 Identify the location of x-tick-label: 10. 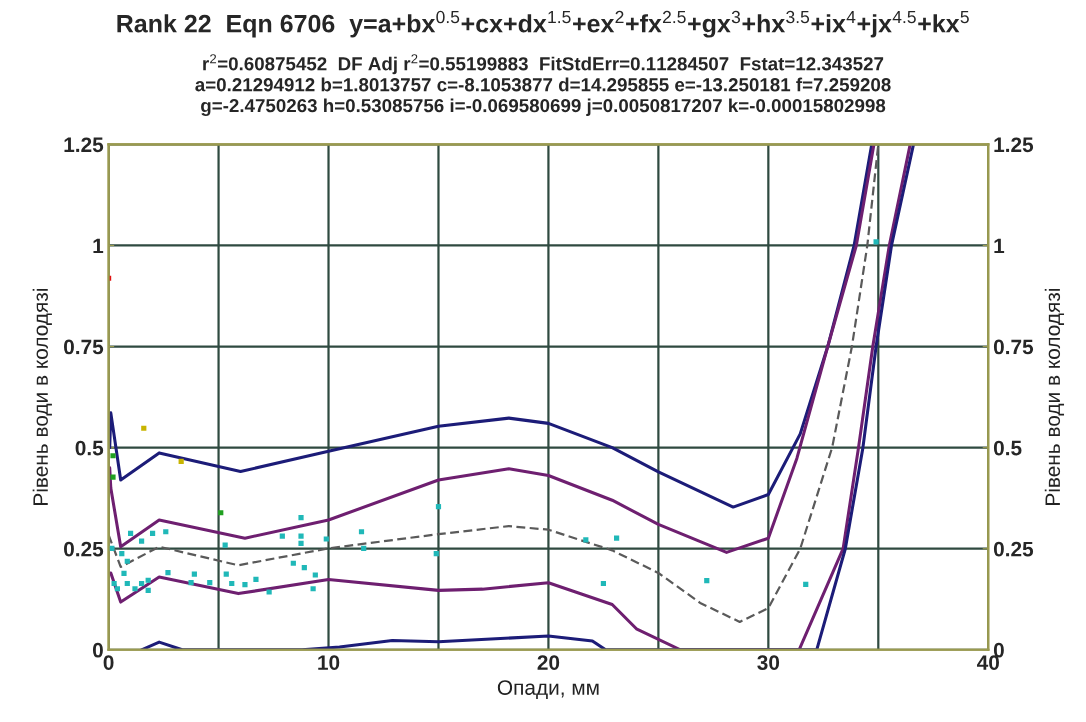
(329, 662).